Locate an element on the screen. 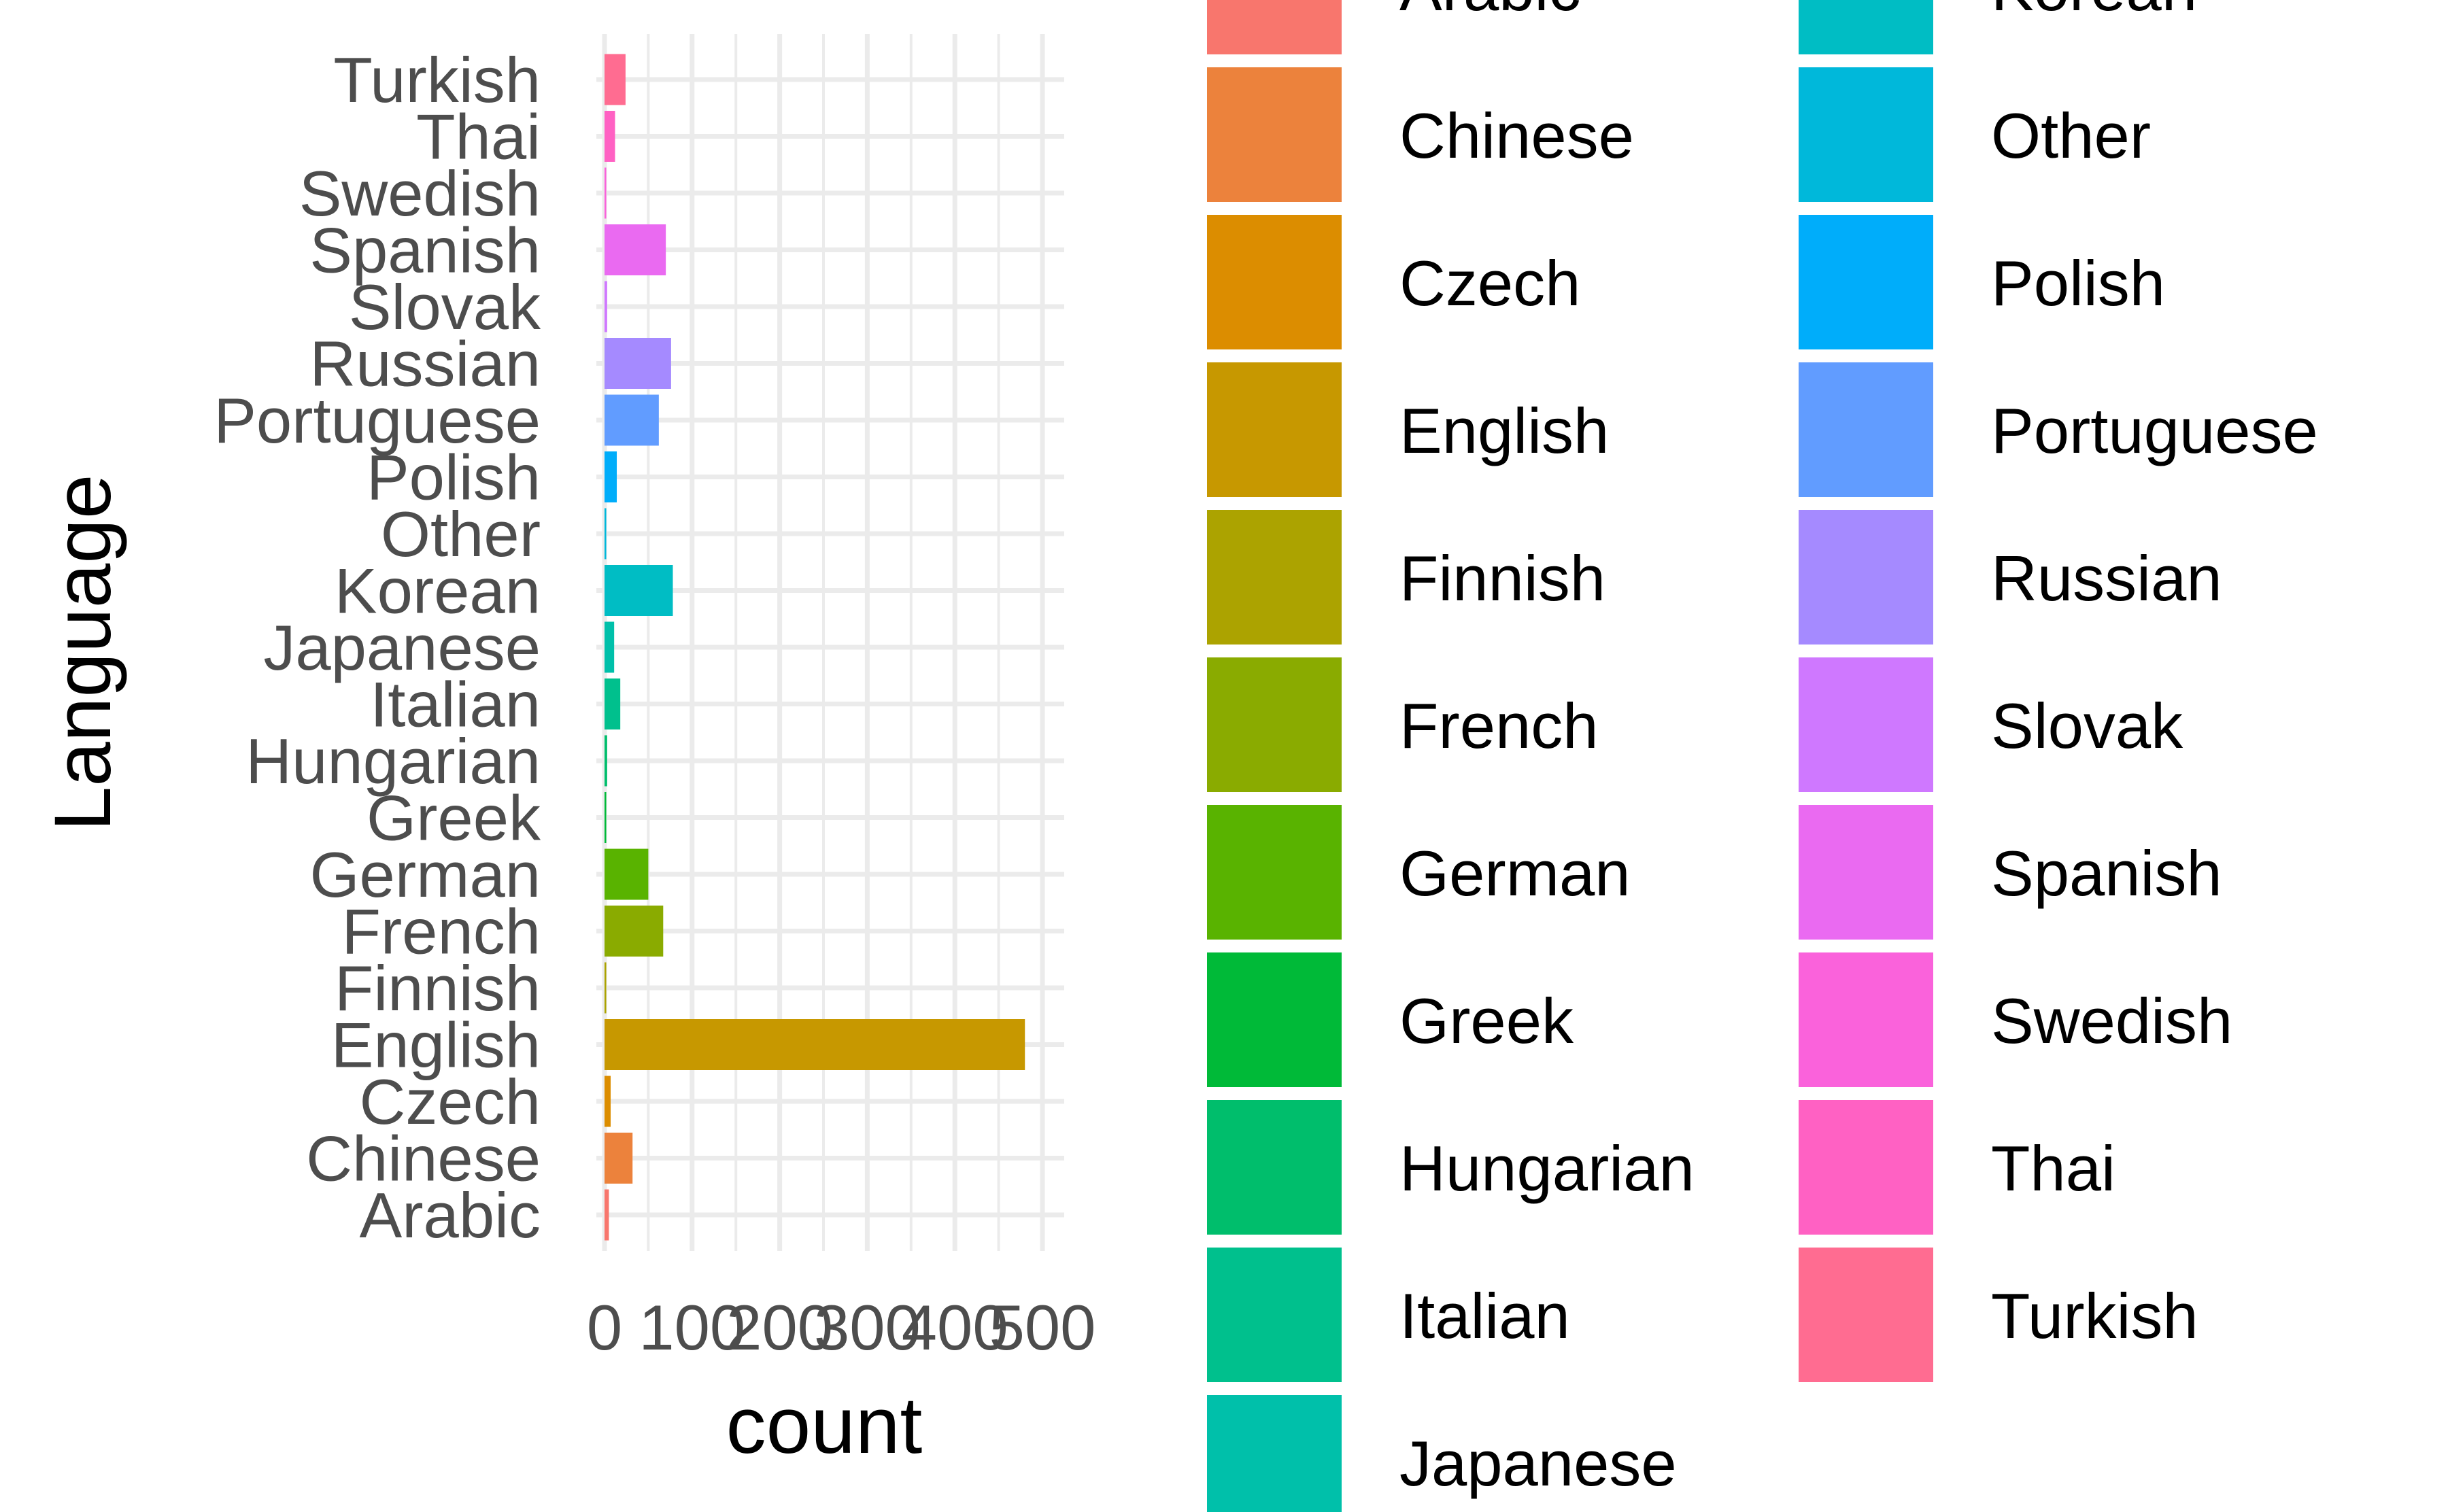  bar-portuguese is located at coordinates (632, 420).